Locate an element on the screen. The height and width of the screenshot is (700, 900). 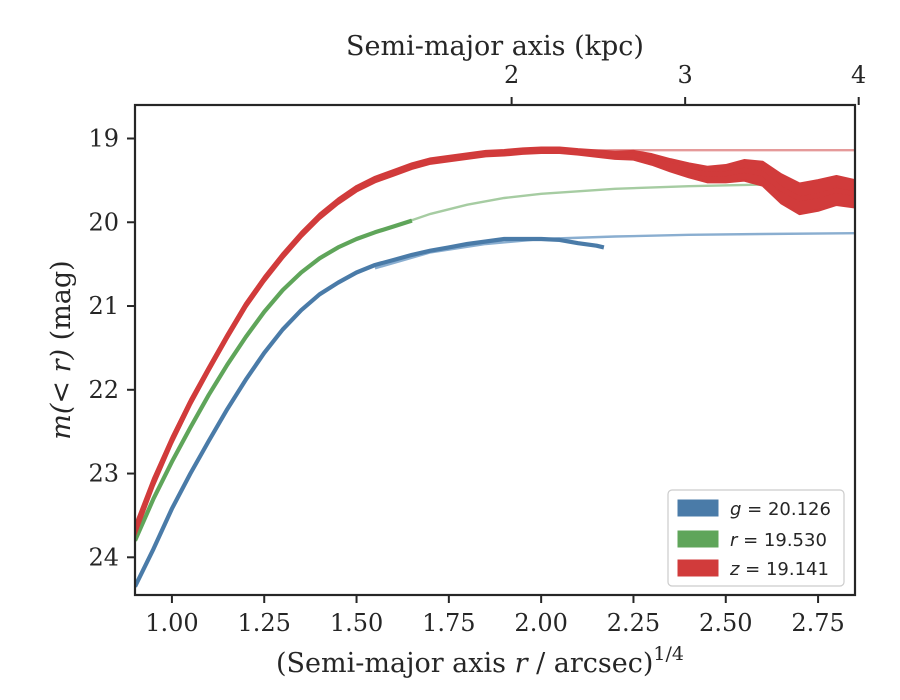
y-tick-label: 19 is located at coordinates (103, 139).